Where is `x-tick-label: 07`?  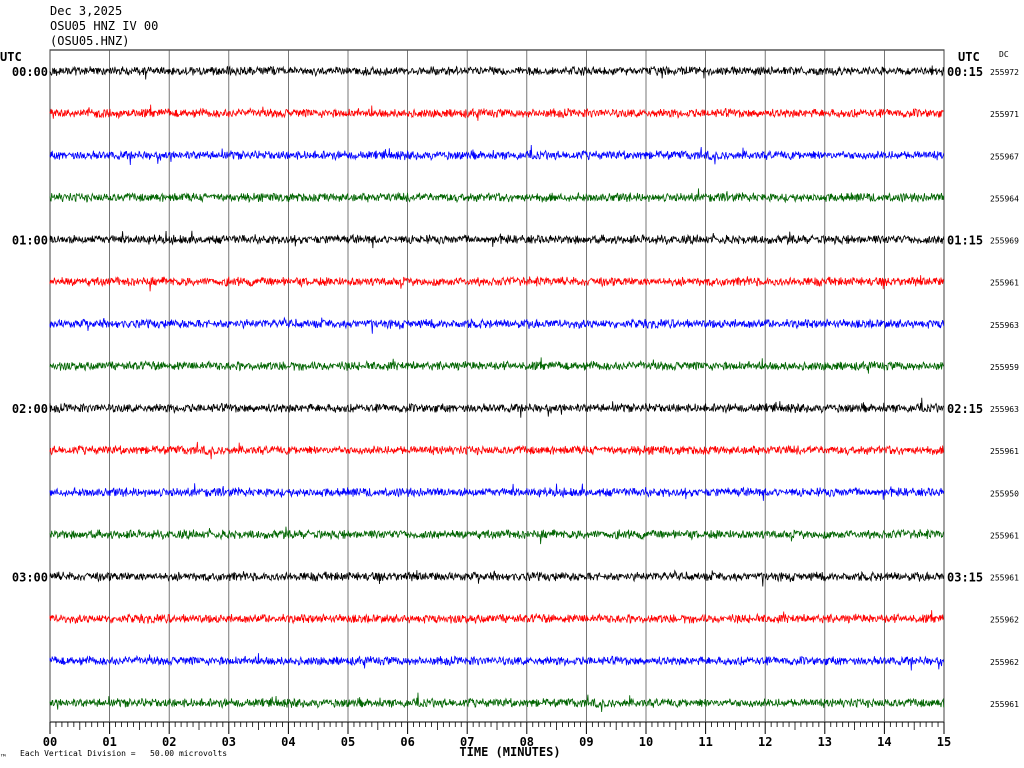
x-tick-label: 07 is located at coordinates (467, 742).